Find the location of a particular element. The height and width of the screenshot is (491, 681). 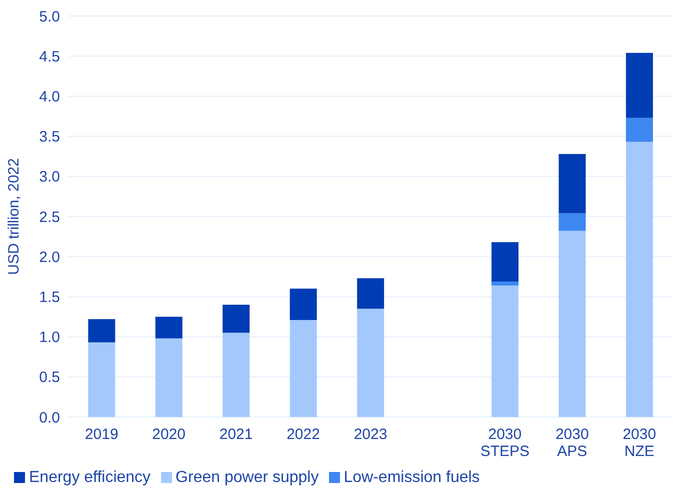

x-tick-label: 2023 is located at coordinates (371, 434).